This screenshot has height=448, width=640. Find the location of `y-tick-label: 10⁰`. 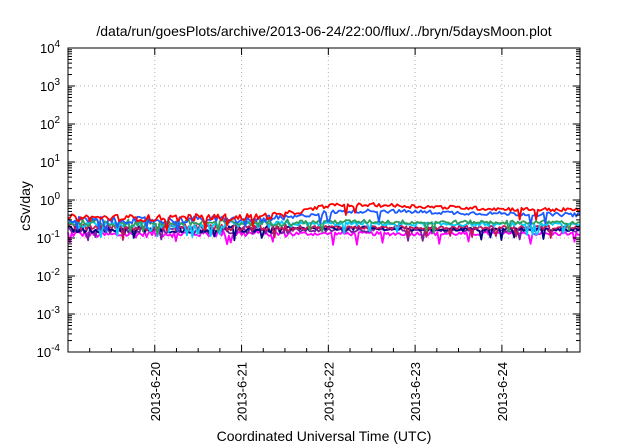

y-tick-label: 10⁰ is located at coordinates (50, 199).